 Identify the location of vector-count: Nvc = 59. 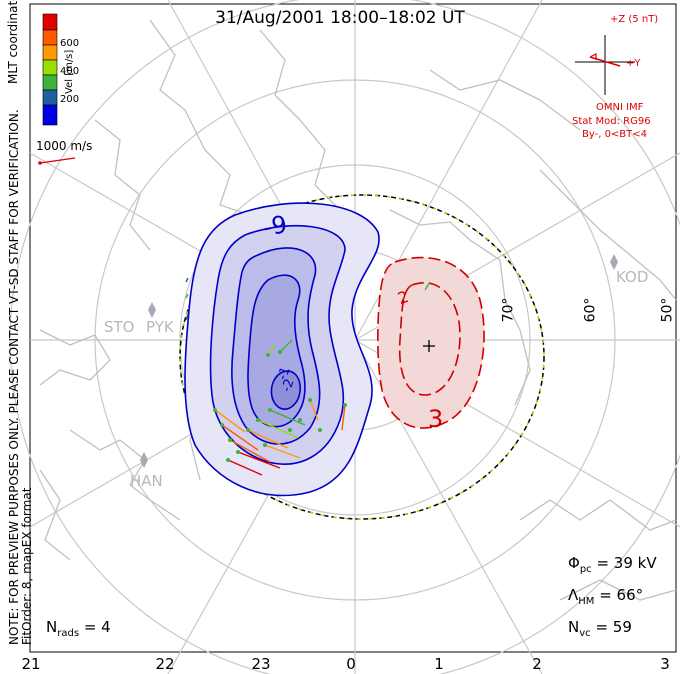
(600, 628).